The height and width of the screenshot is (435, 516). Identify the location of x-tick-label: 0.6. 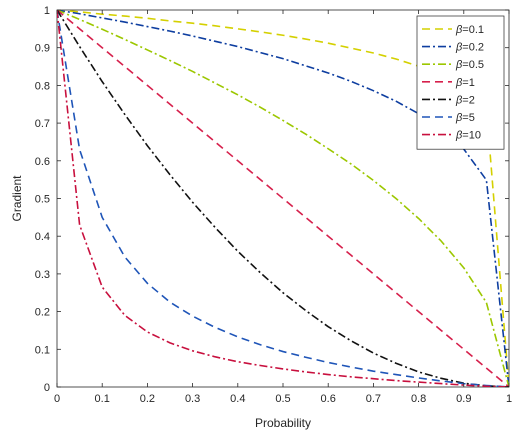
(328, 399).